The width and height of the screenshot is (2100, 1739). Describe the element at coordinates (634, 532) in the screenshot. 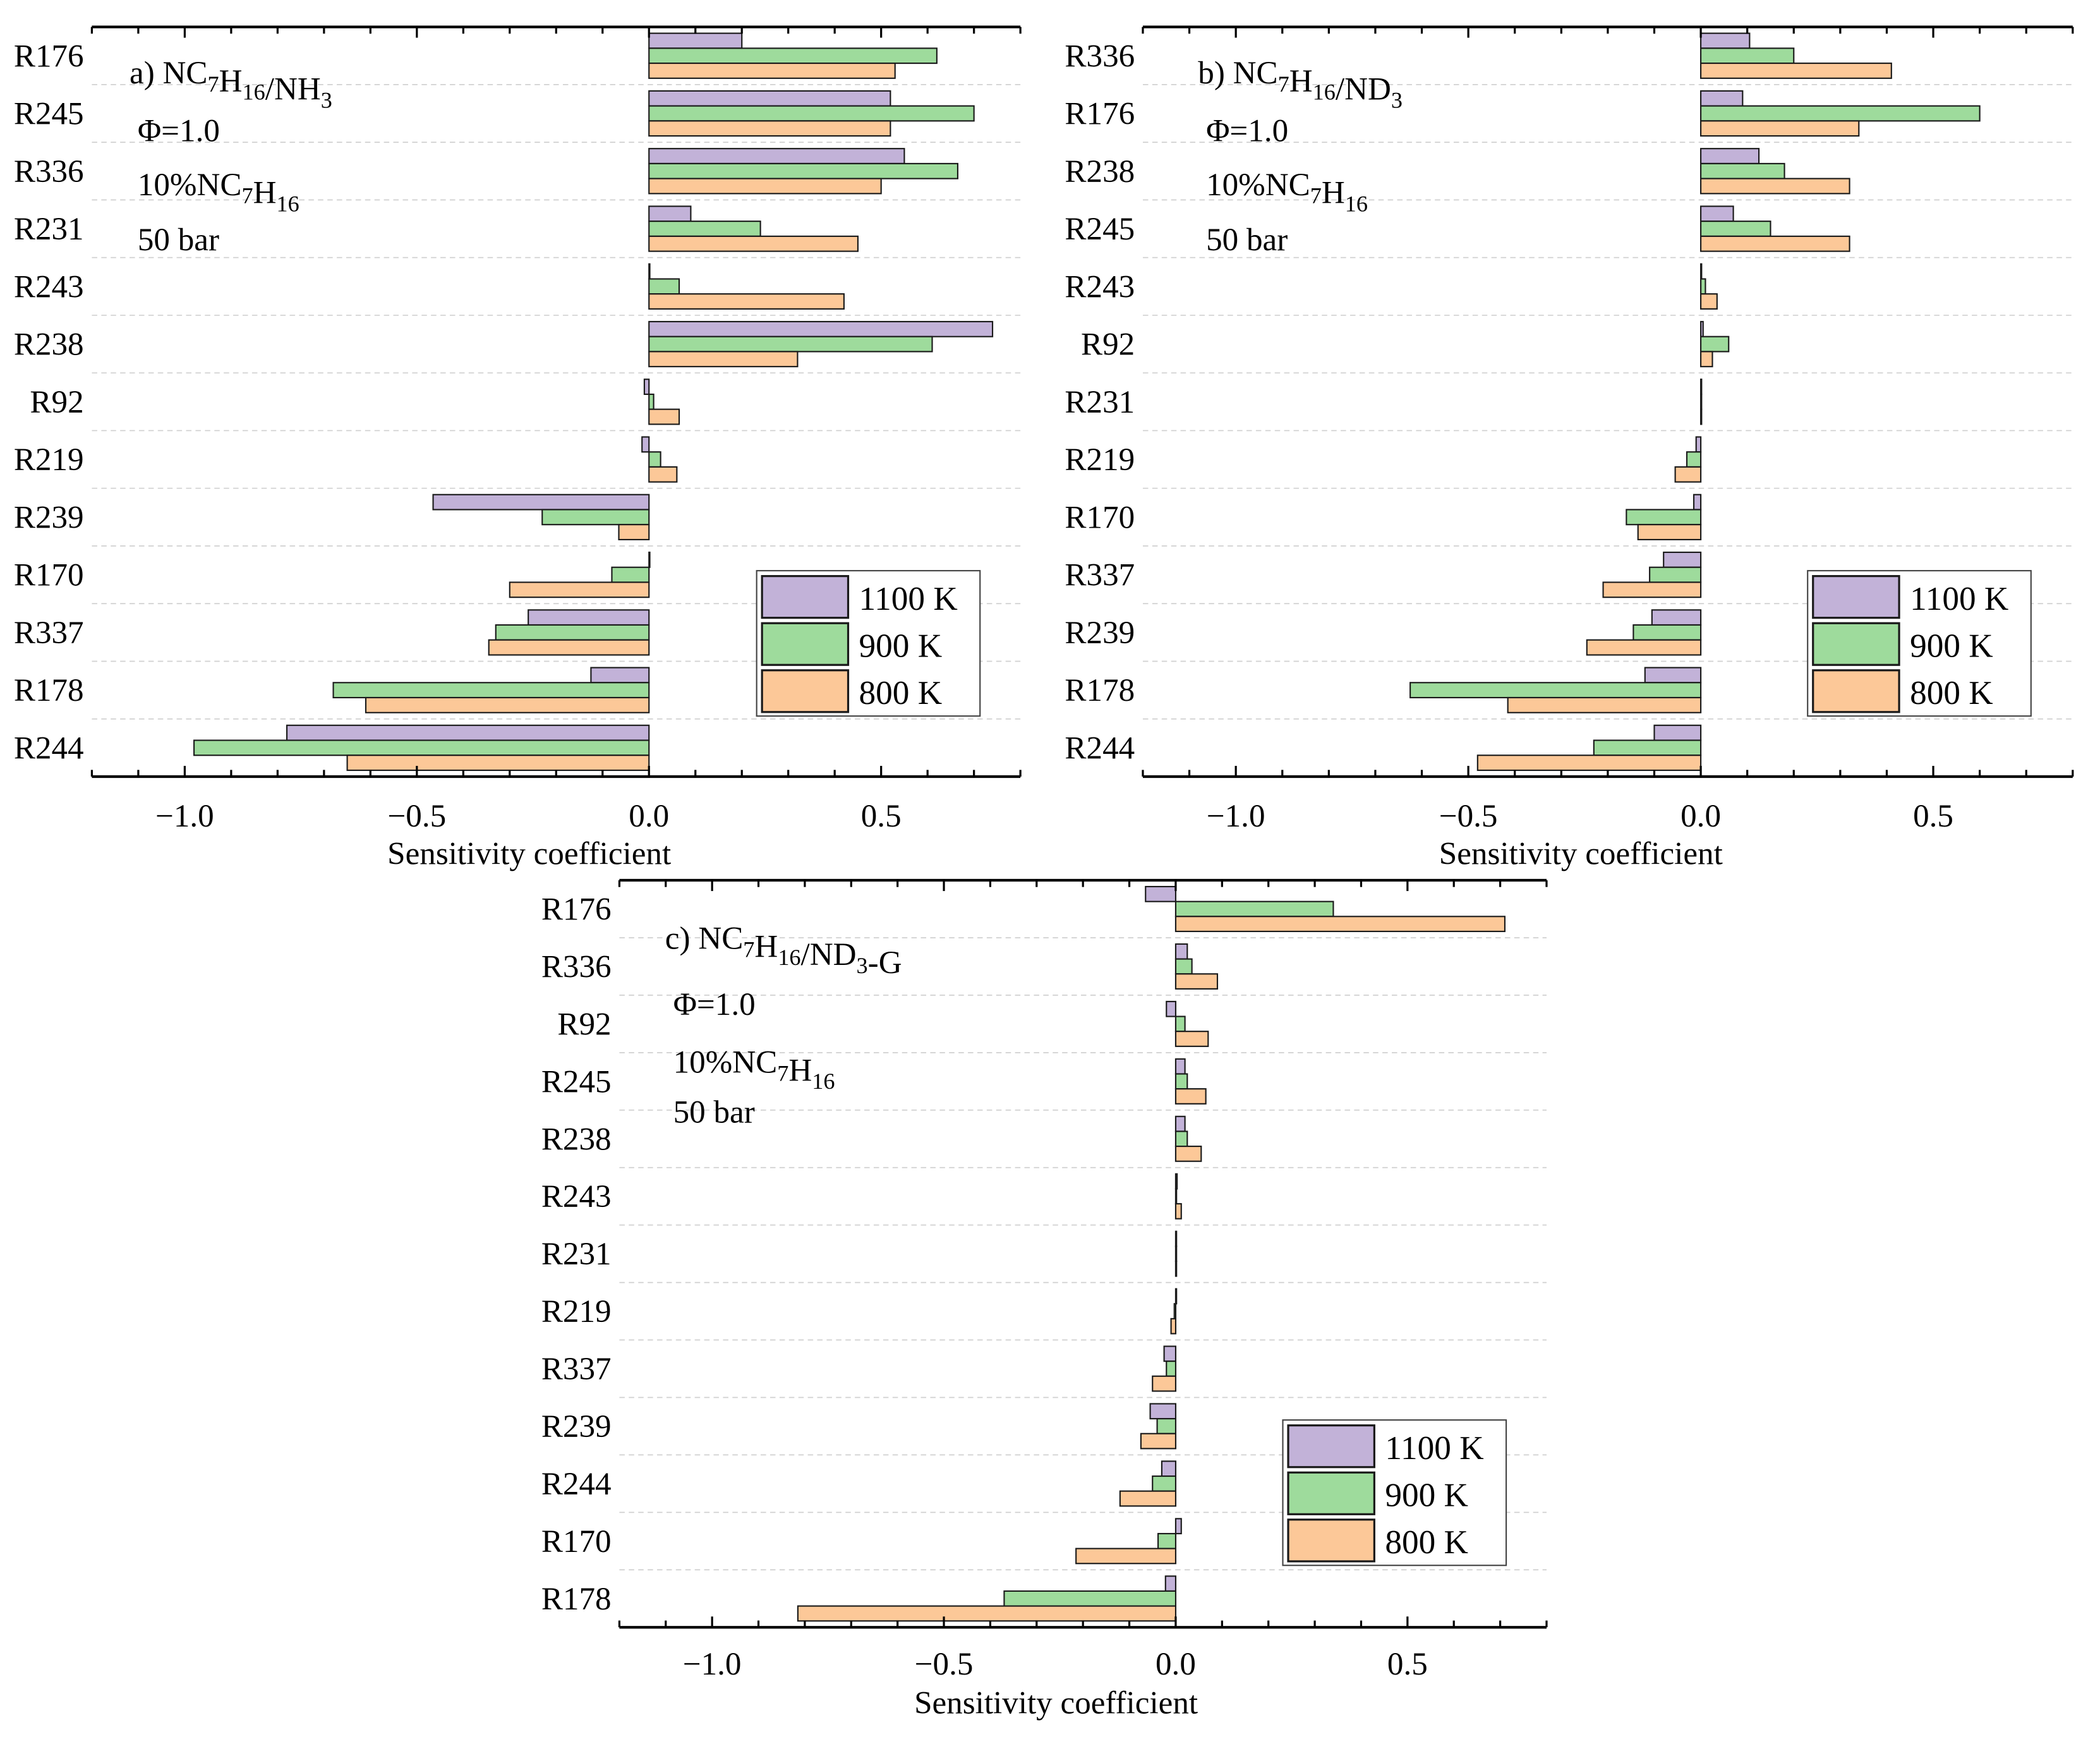

I see `bar-800k-r239` at that location.